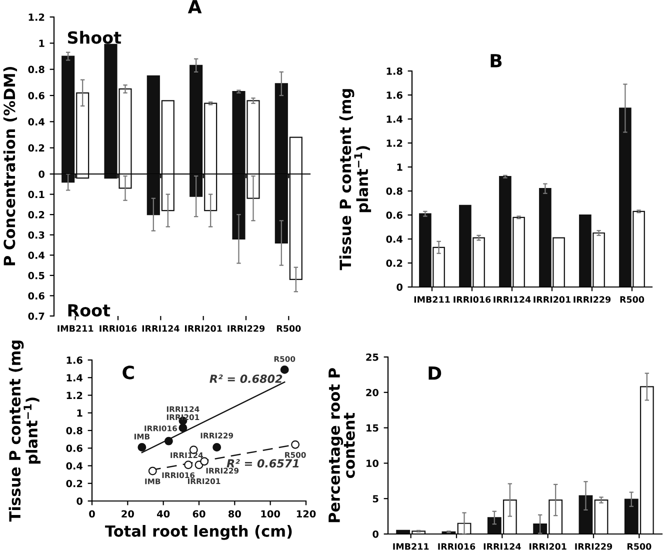  What do you see at coordinates (36, 316) in the screenshot?
I see `y-tick-label: 0.7` at bounding box center [36, 316].